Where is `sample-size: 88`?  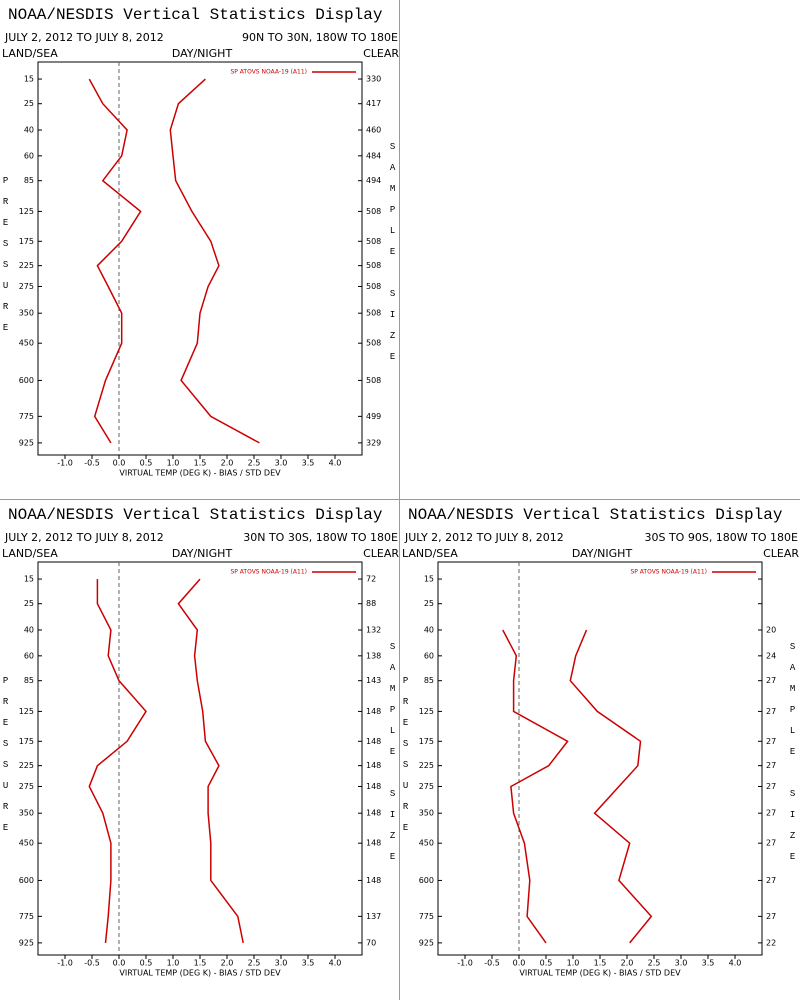
sample-size: 88 is located at coordinates (371, 603).